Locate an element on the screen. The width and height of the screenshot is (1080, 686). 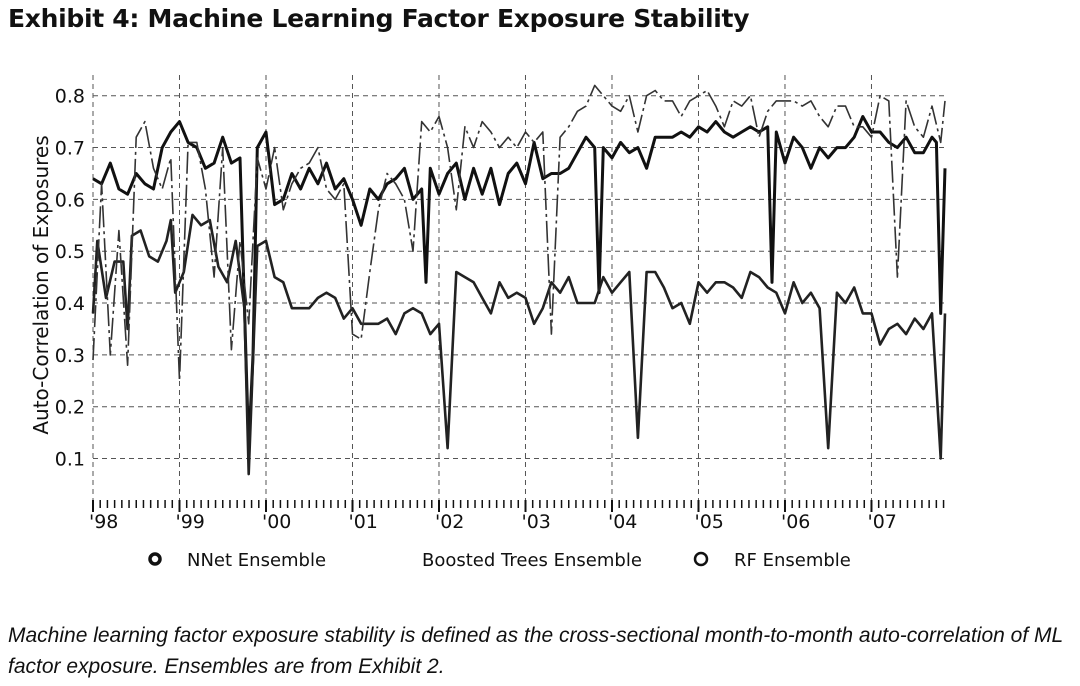
x-tick-label: '04 is located at coordinates (622, 522).